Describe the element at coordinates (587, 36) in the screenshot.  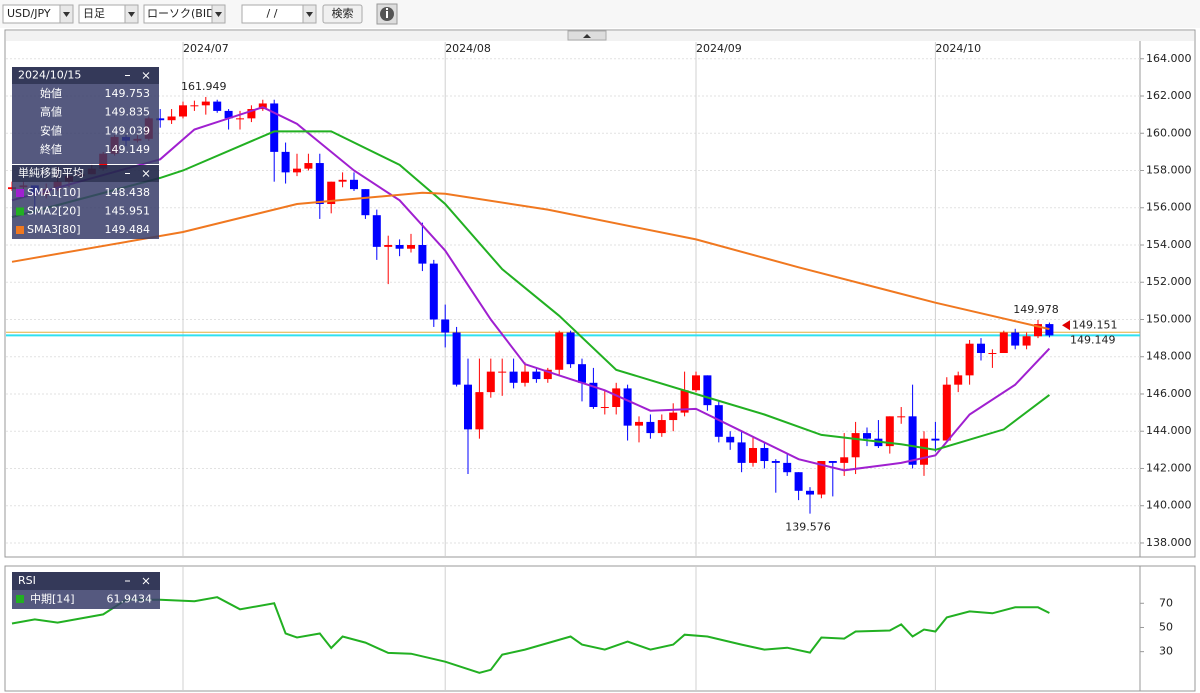
I see `collapse-arrow` at that location.